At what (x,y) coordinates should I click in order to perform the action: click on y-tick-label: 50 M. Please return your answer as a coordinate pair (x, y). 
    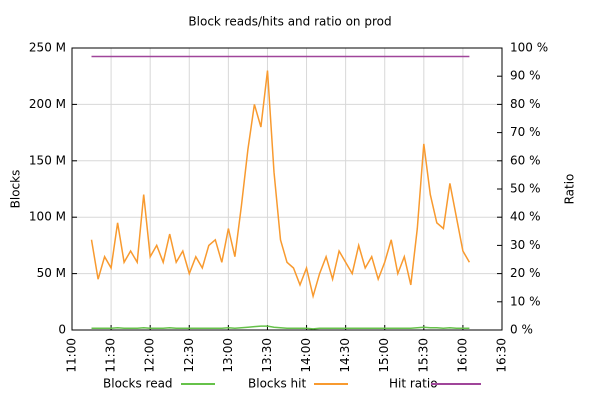
    Looking at the image, I should click on (51, 273).